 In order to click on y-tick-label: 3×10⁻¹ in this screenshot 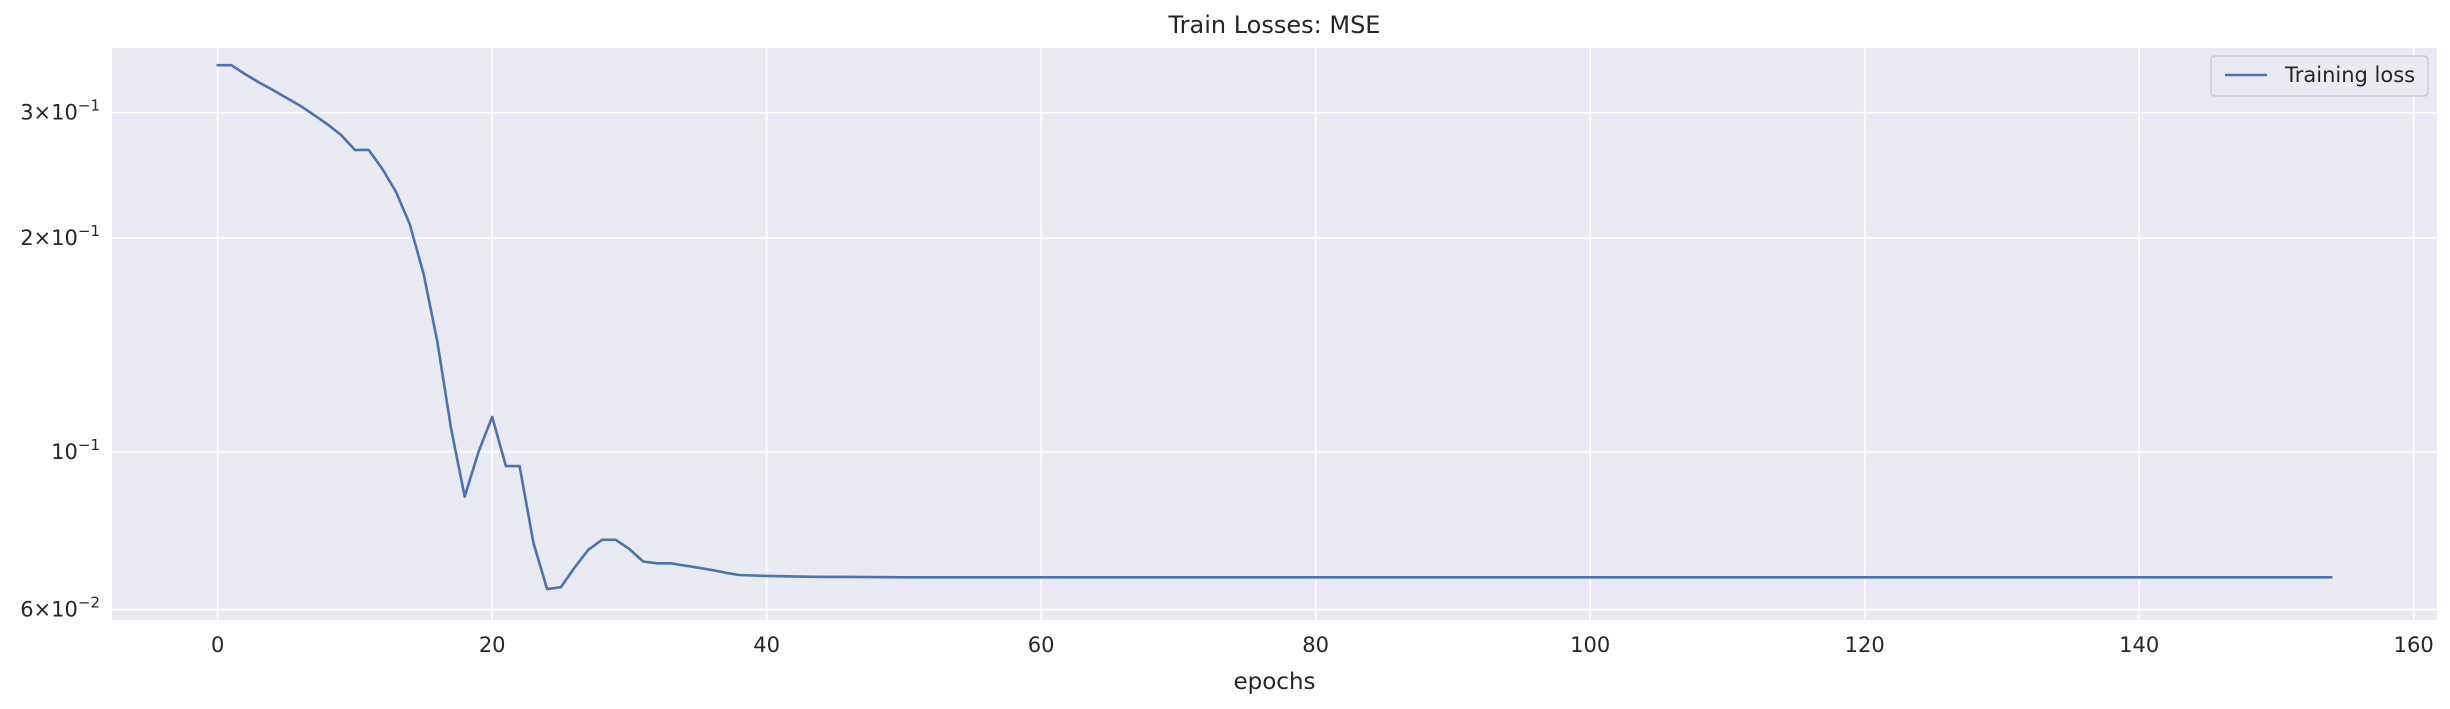, I will do `click(60, 111)`.